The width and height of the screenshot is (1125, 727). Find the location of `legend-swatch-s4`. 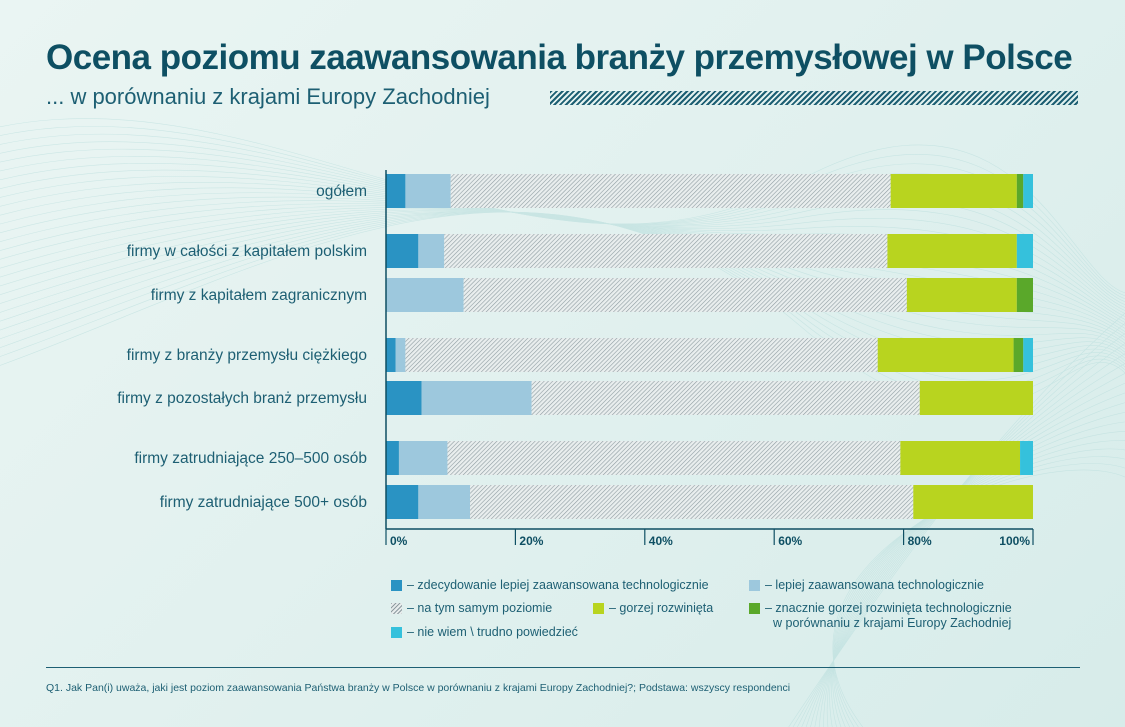

legend-swatch-s4 is located at coordinates (754, 608).